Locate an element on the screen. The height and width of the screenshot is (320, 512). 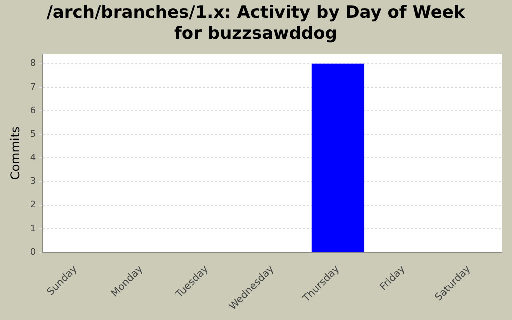
y-axis-title: Commits is located at coordinates (15, 153).